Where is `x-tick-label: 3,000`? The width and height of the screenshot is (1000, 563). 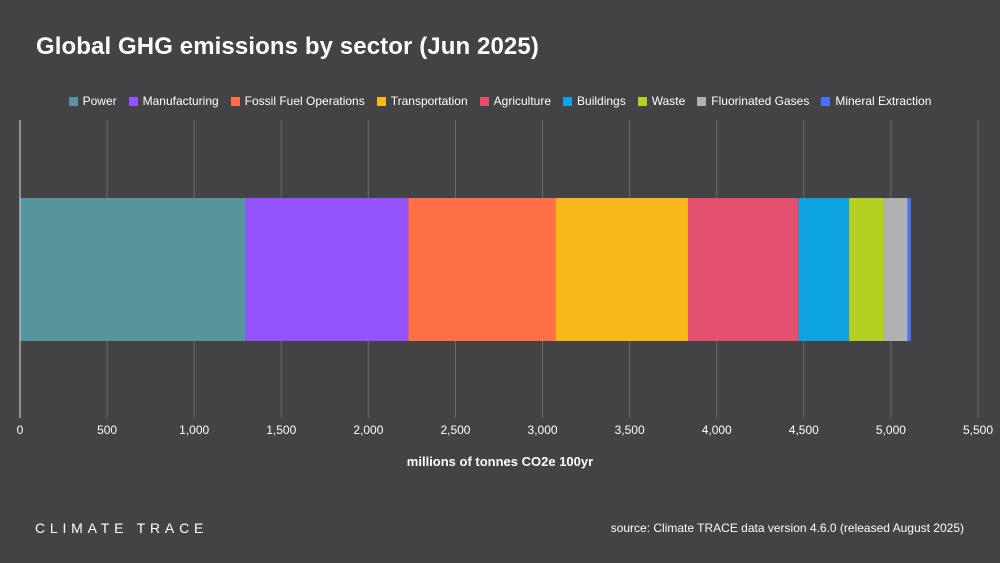 x-tick-label: 3,000 is located at coordinates (543, 430).